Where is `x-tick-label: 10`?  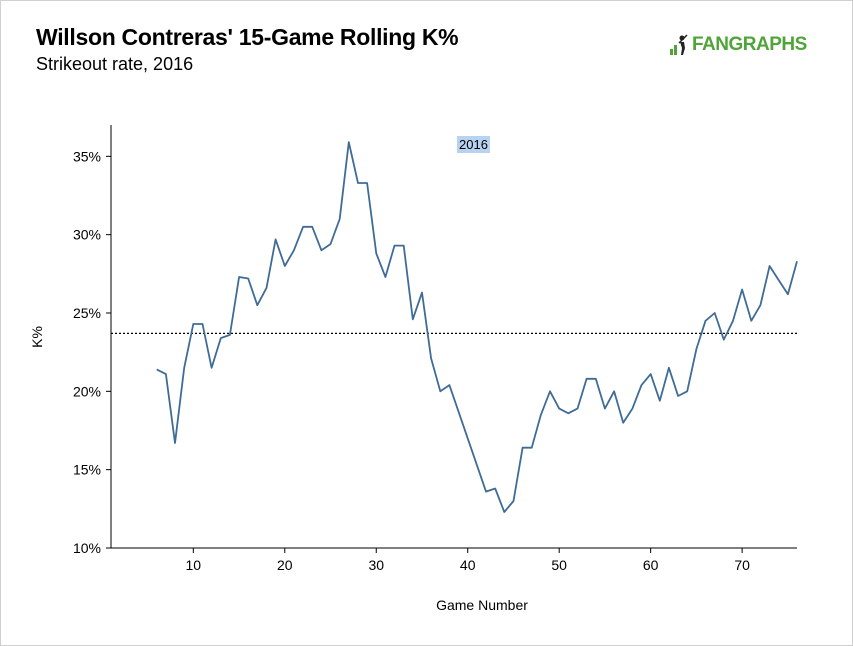 x-tick-label: 10 is located at coordinates (194, 565).